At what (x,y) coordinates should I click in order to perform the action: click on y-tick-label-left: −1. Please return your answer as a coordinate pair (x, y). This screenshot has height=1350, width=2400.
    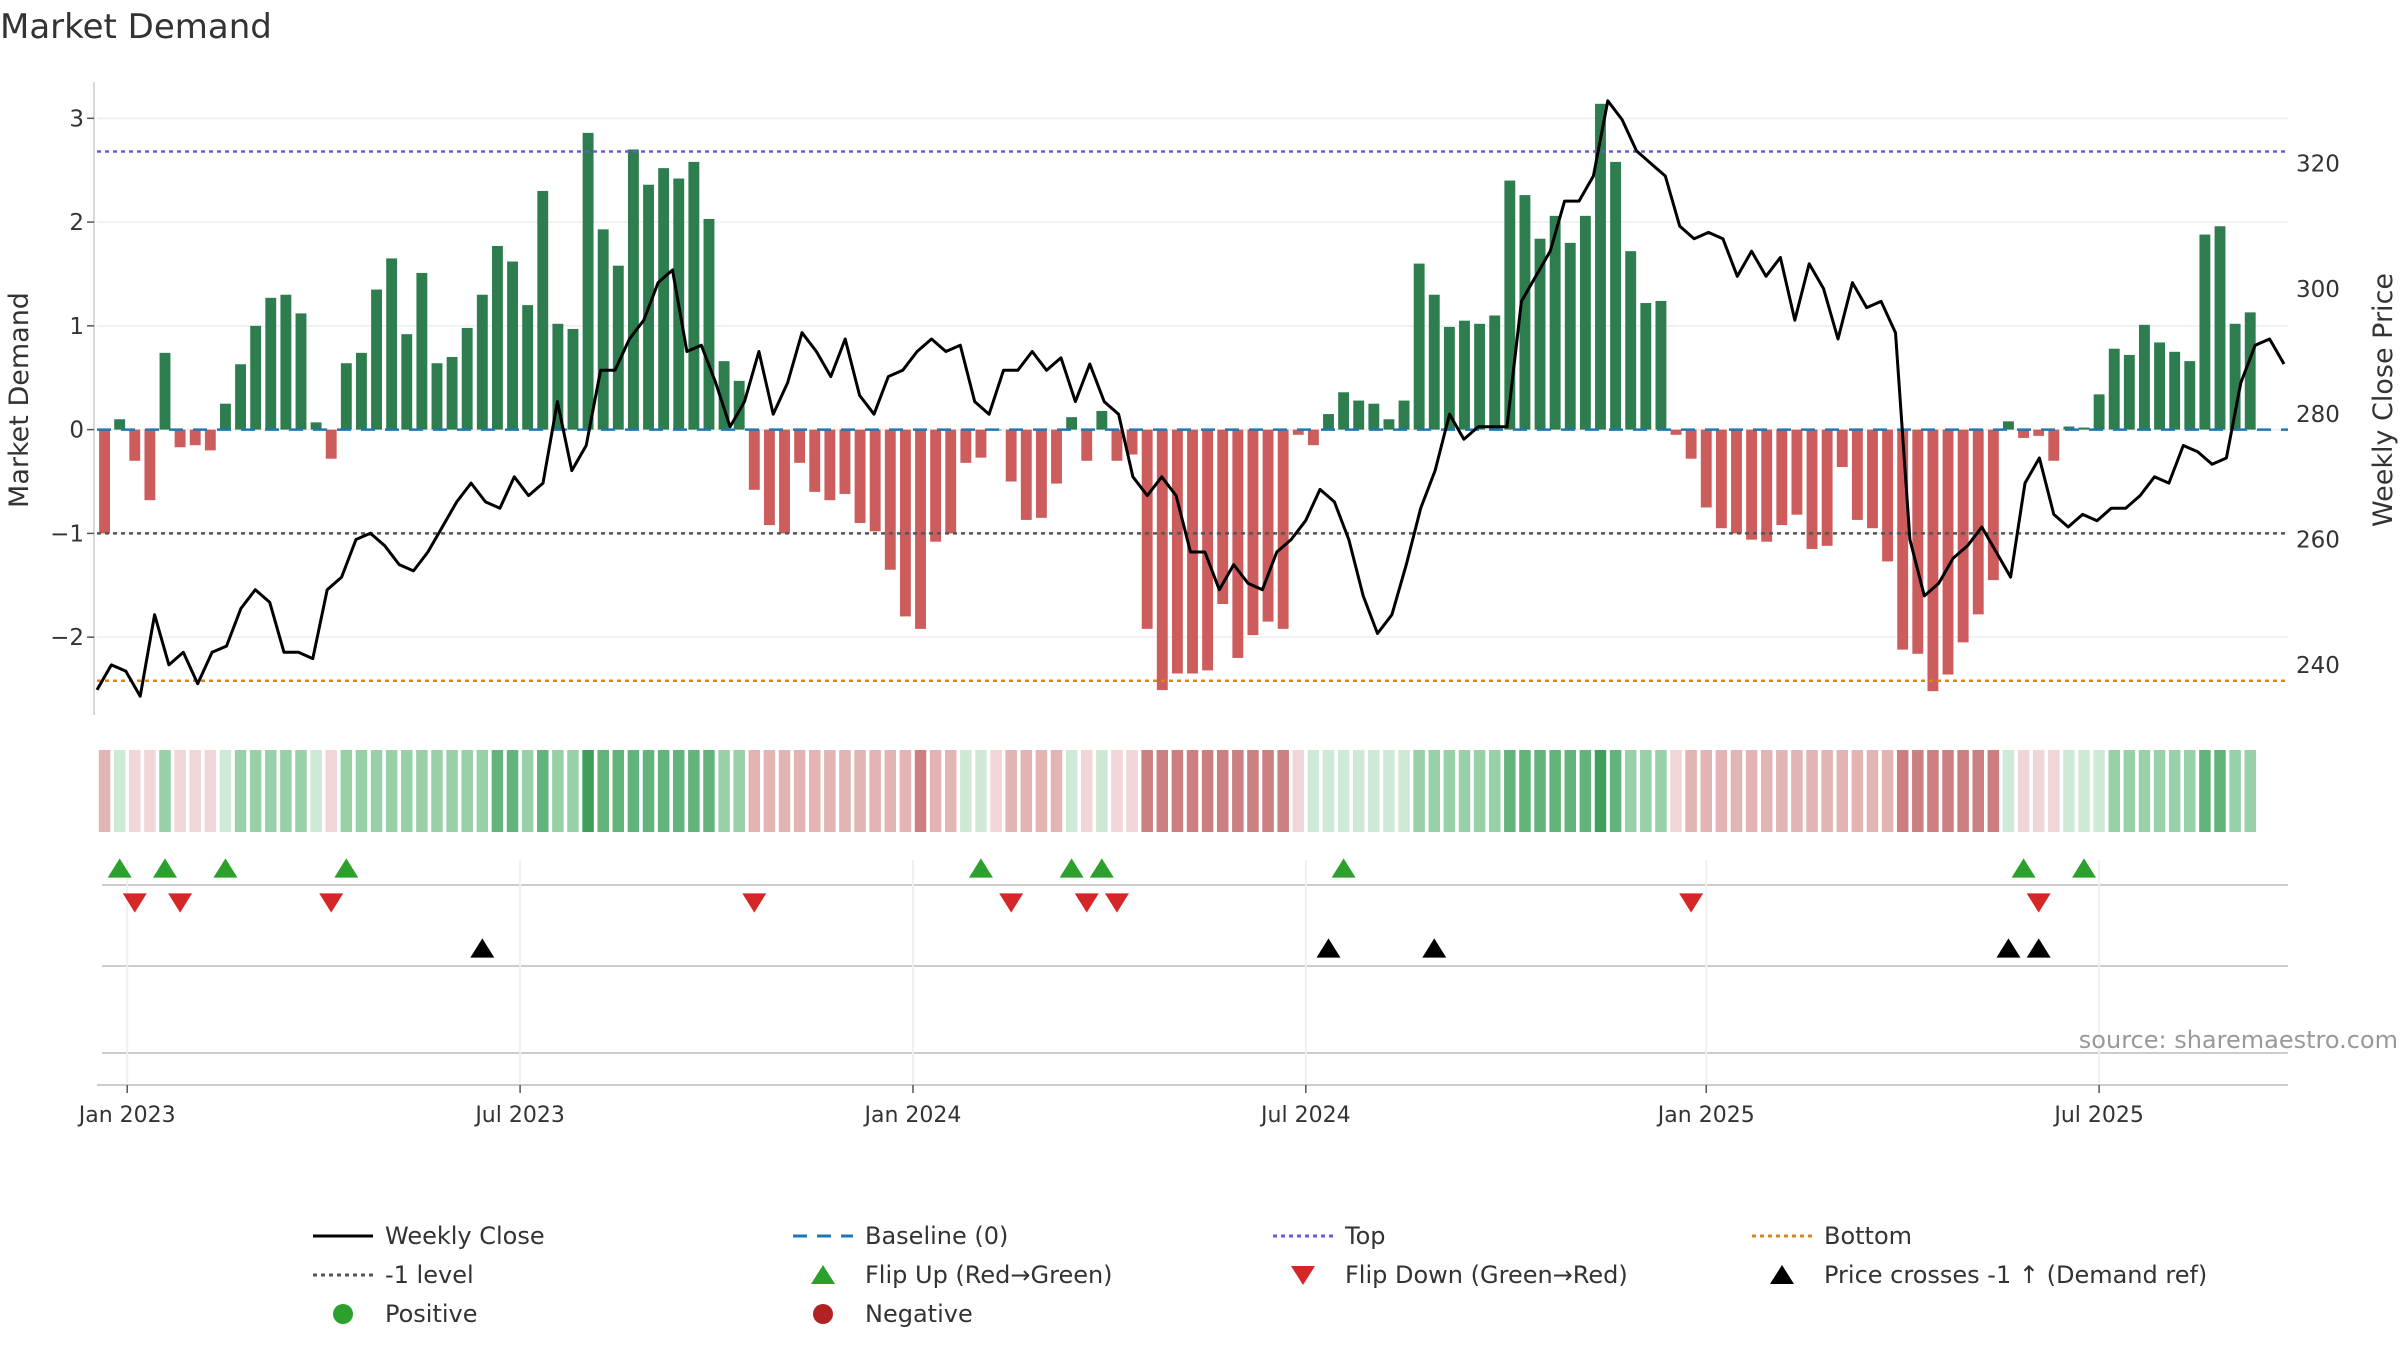
    Looking at the image, I should click on (67, 534).